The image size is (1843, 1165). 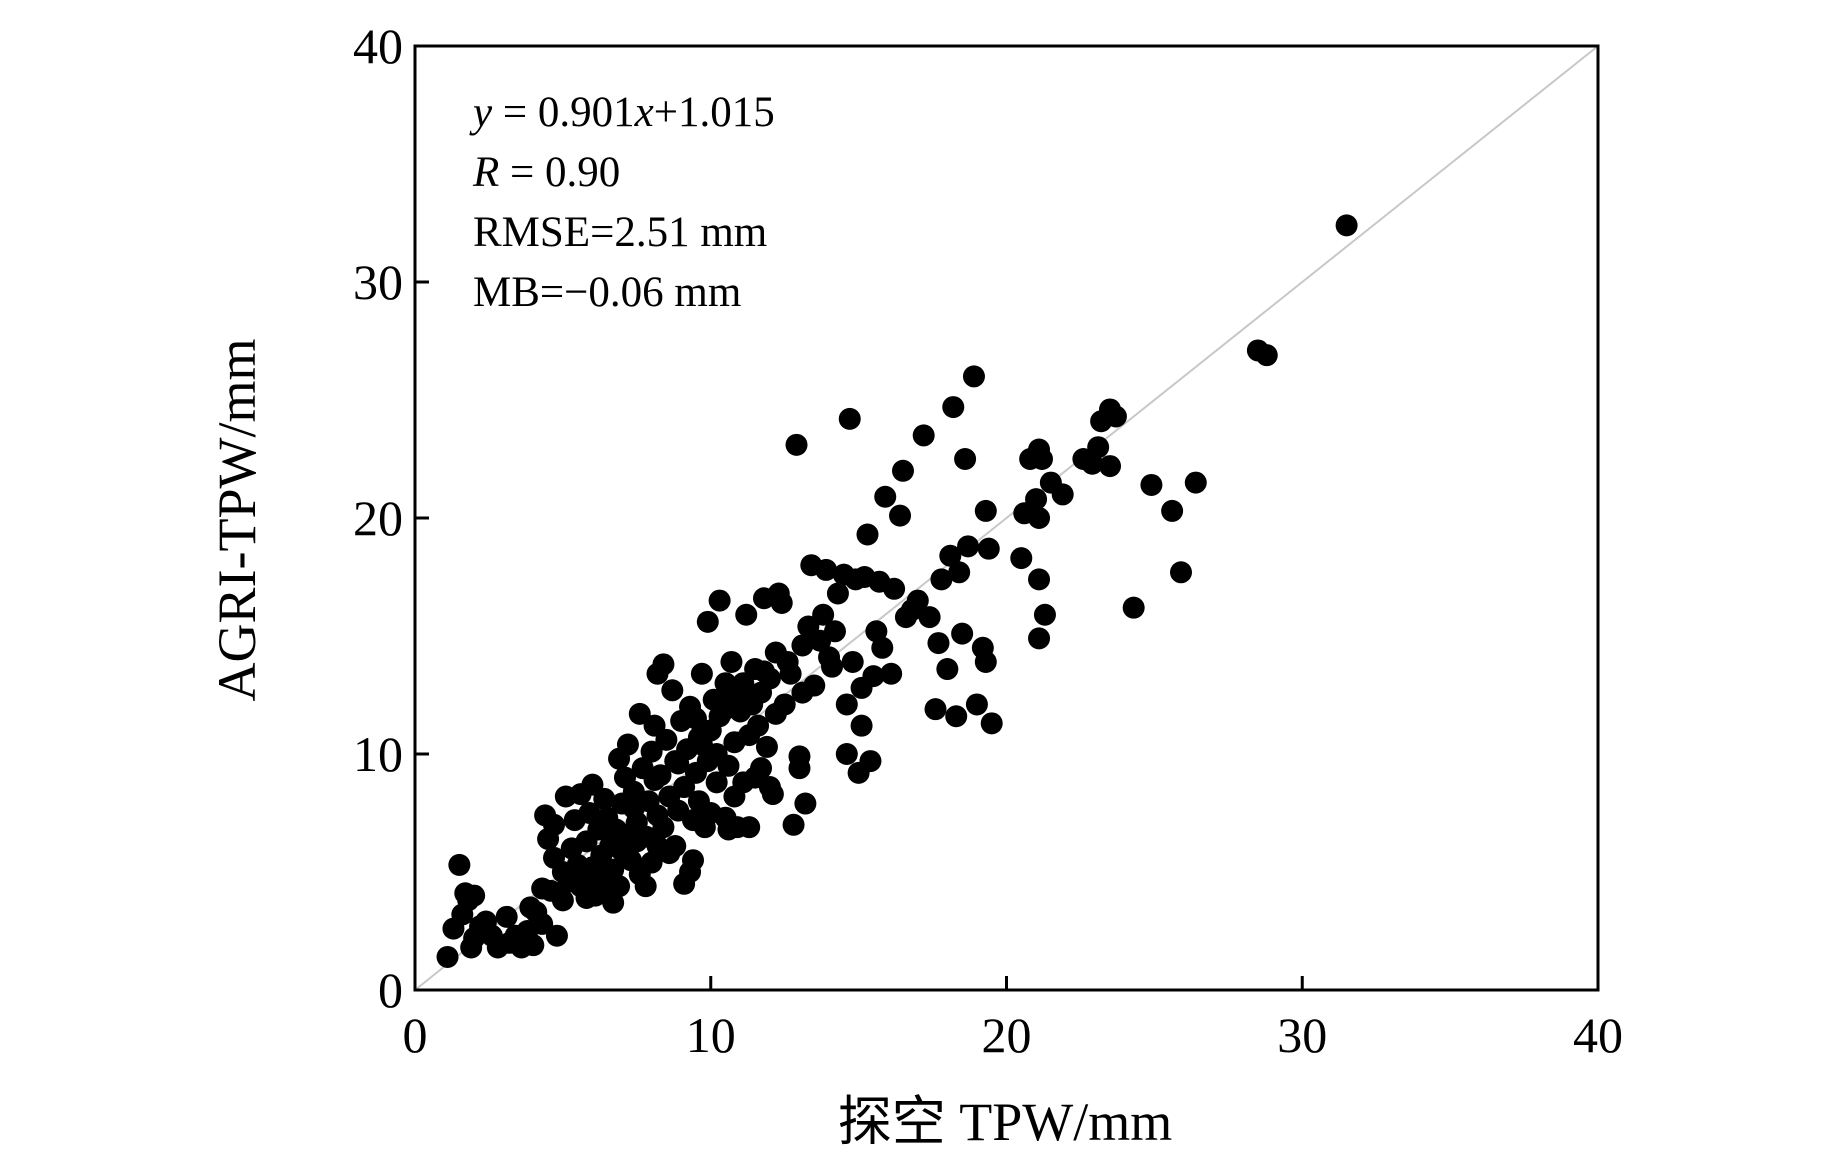 I want to click on fit-equation-intercept: +1.015, so click(x=714, y=112).